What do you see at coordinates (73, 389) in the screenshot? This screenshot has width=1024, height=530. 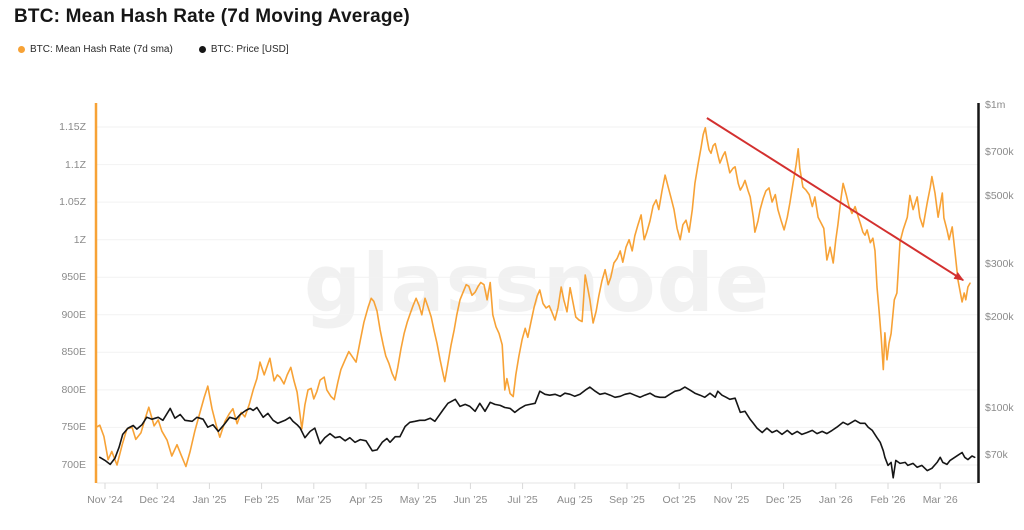 I see `left-axis-tick-label: 800E` at bounding box center [73, 389].